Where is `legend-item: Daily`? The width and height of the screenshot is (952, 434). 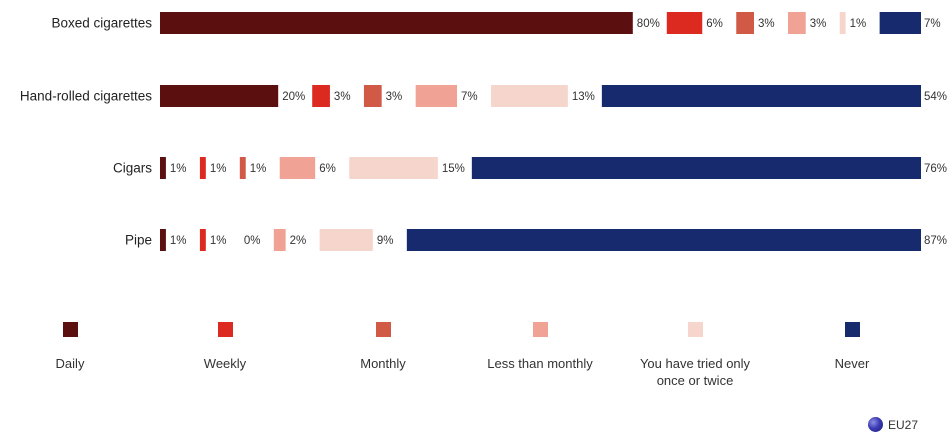 legend-item: Daily is located at coordinates (72, 347).